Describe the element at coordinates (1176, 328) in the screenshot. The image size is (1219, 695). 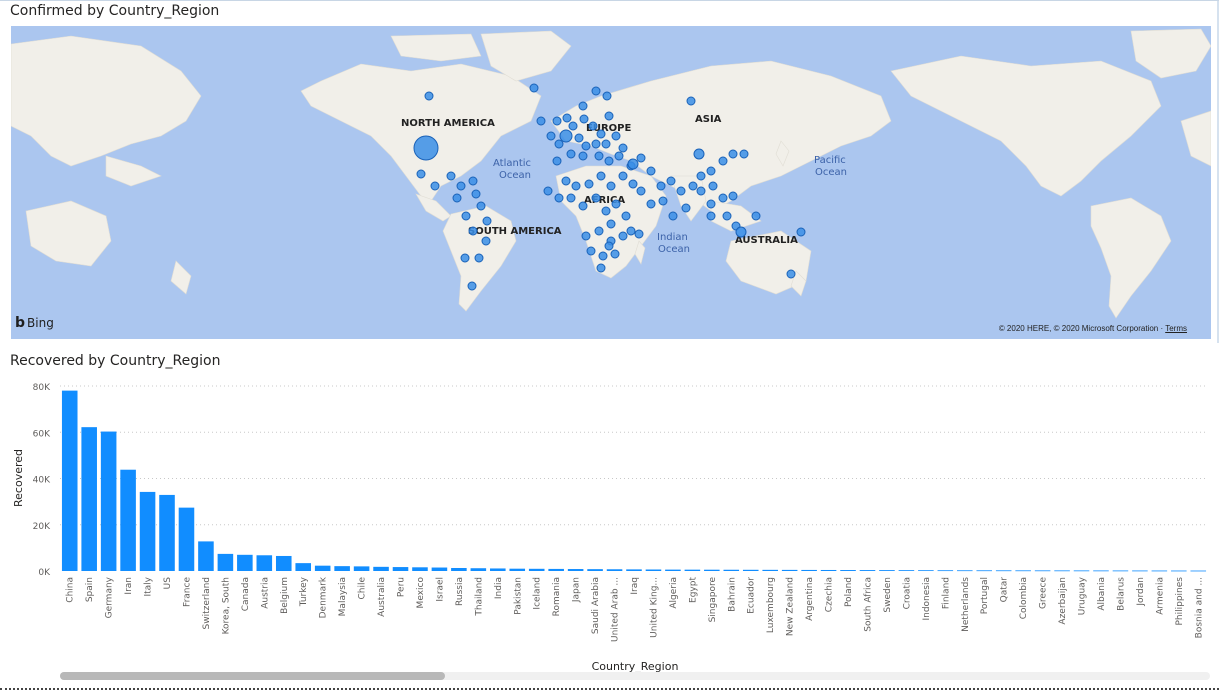
I see `terms-link: Terms` at that location.